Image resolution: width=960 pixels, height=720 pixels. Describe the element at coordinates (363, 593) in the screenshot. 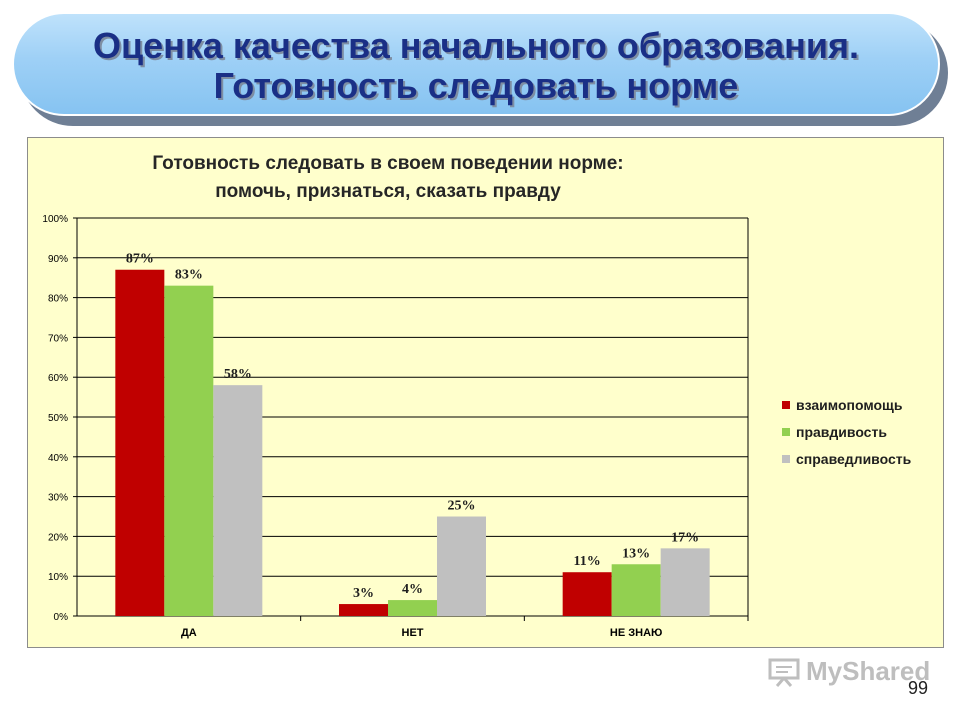

I see `data-label: 3%` at that location.